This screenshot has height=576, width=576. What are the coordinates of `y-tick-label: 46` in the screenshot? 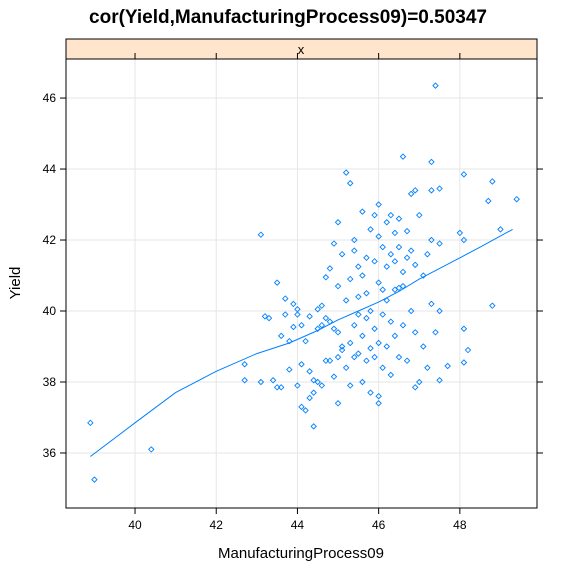 It's located at (50, 98).